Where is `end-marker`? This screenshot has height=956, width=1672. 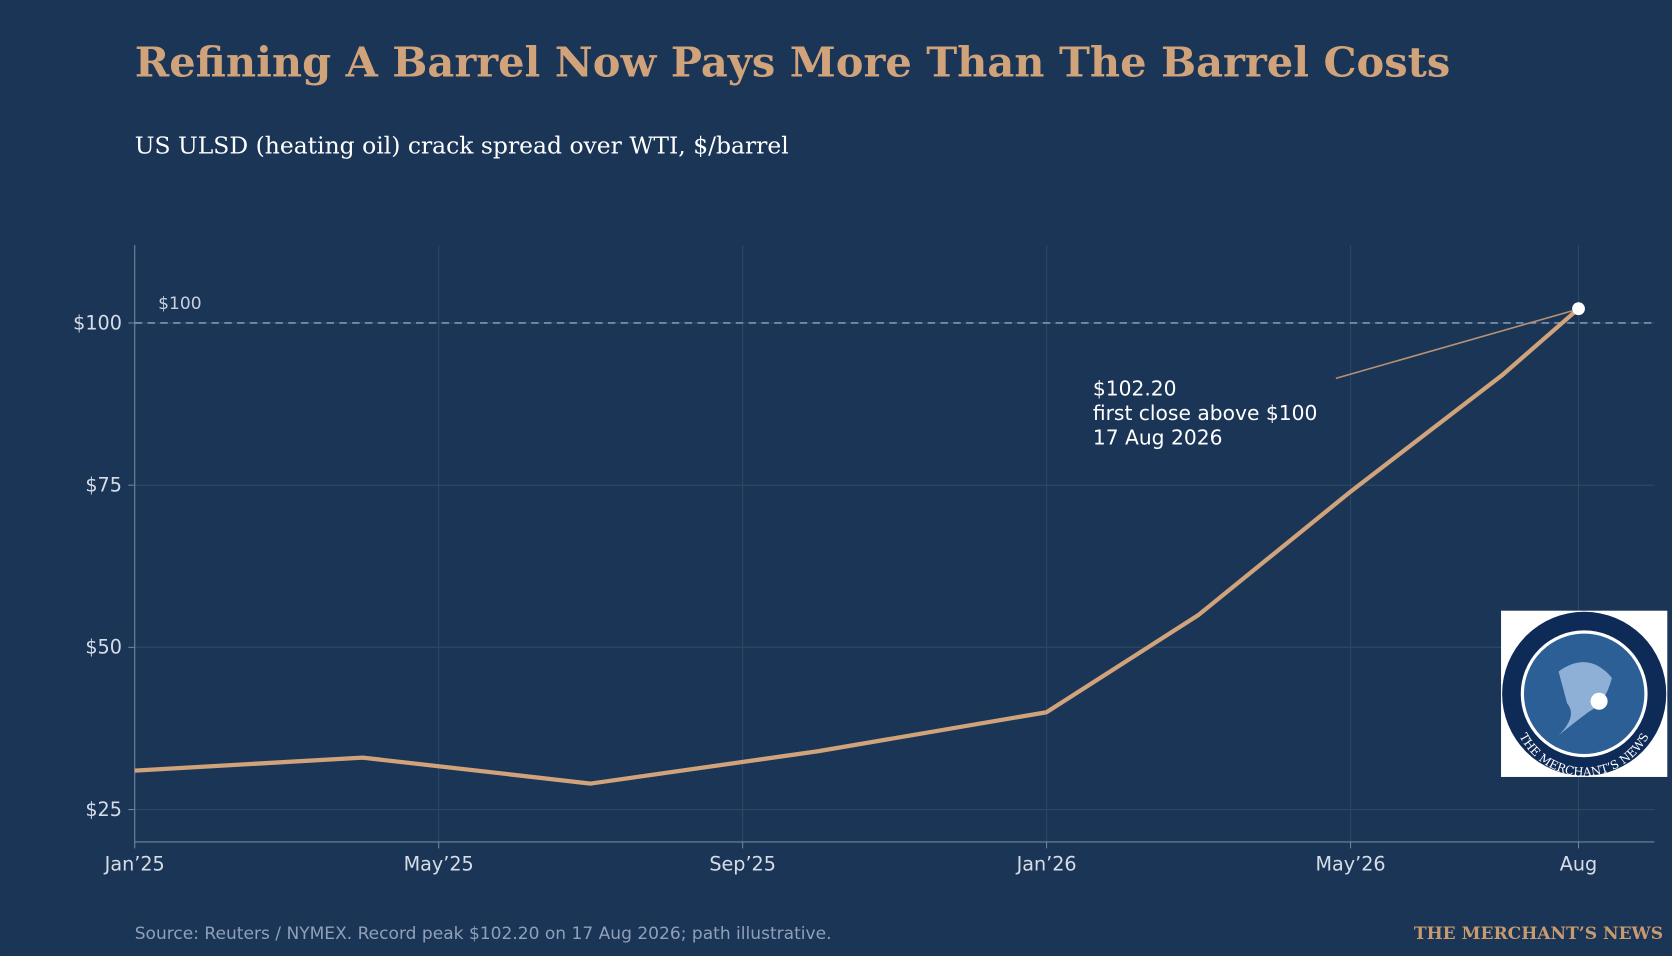 end-marker is located at coordinates (1578, 309).